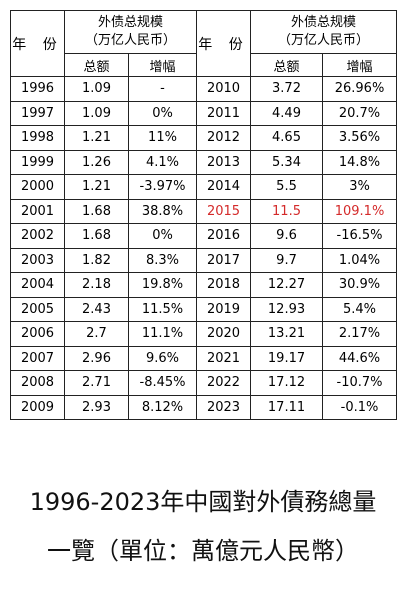 Image resolution: width=406 pixels, height=600 pixels. I want to click on year-cell: 2017, so click(224, 260).